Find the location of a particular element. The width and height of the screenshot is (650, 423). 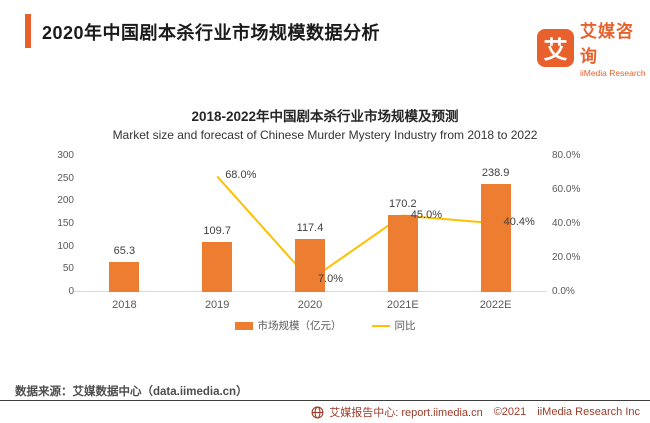

y-axis-tick-left: 100 is located at coordinates (65, 246).